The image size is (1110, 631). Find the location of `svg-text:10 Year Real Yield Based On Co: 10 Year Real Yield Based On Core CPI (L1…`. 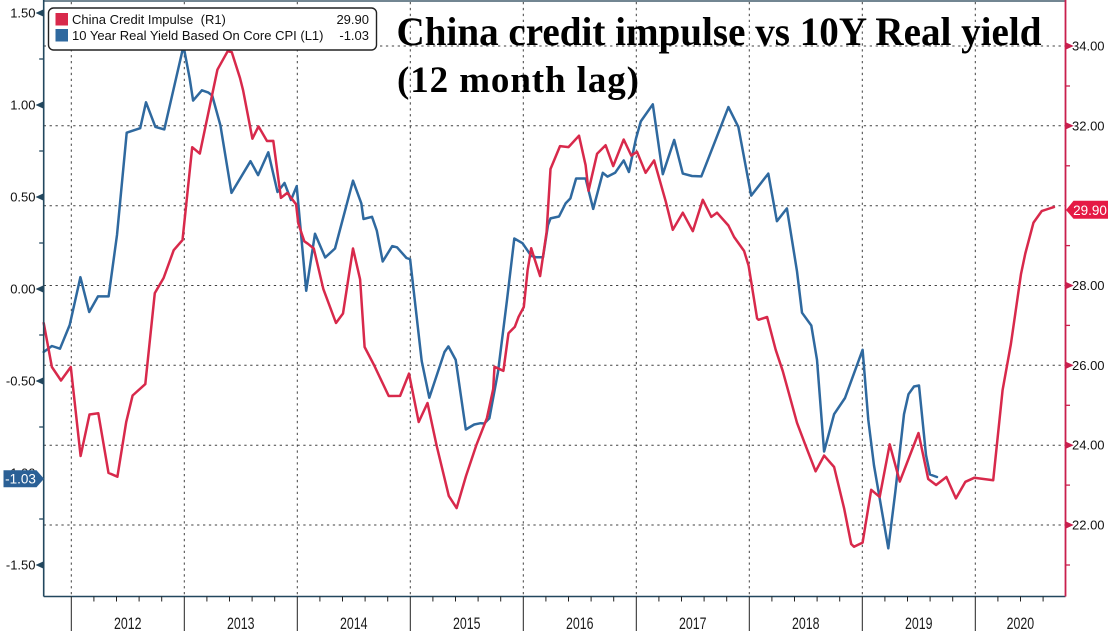

svg-text:10 Year Real Yield Based On Co: 10 Year Real Yield Based On Core CPI (L1… is located at coordinates (197, 35).